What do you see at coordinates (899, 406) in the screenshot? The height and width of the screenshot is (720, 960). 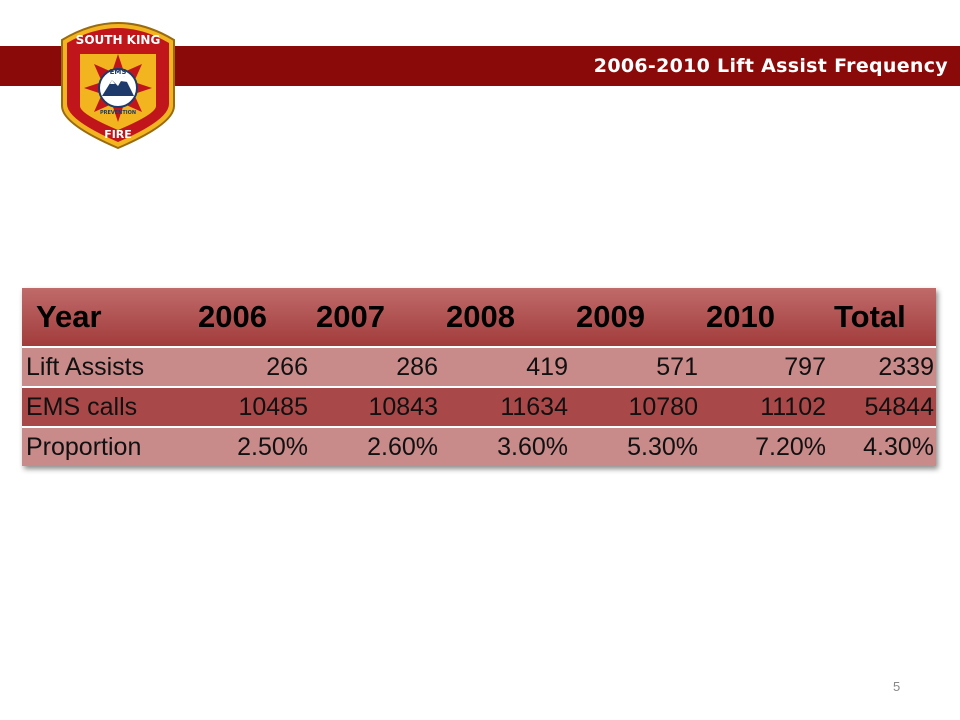 I see `table-cell: 54844` at bounding box center [899, 406].